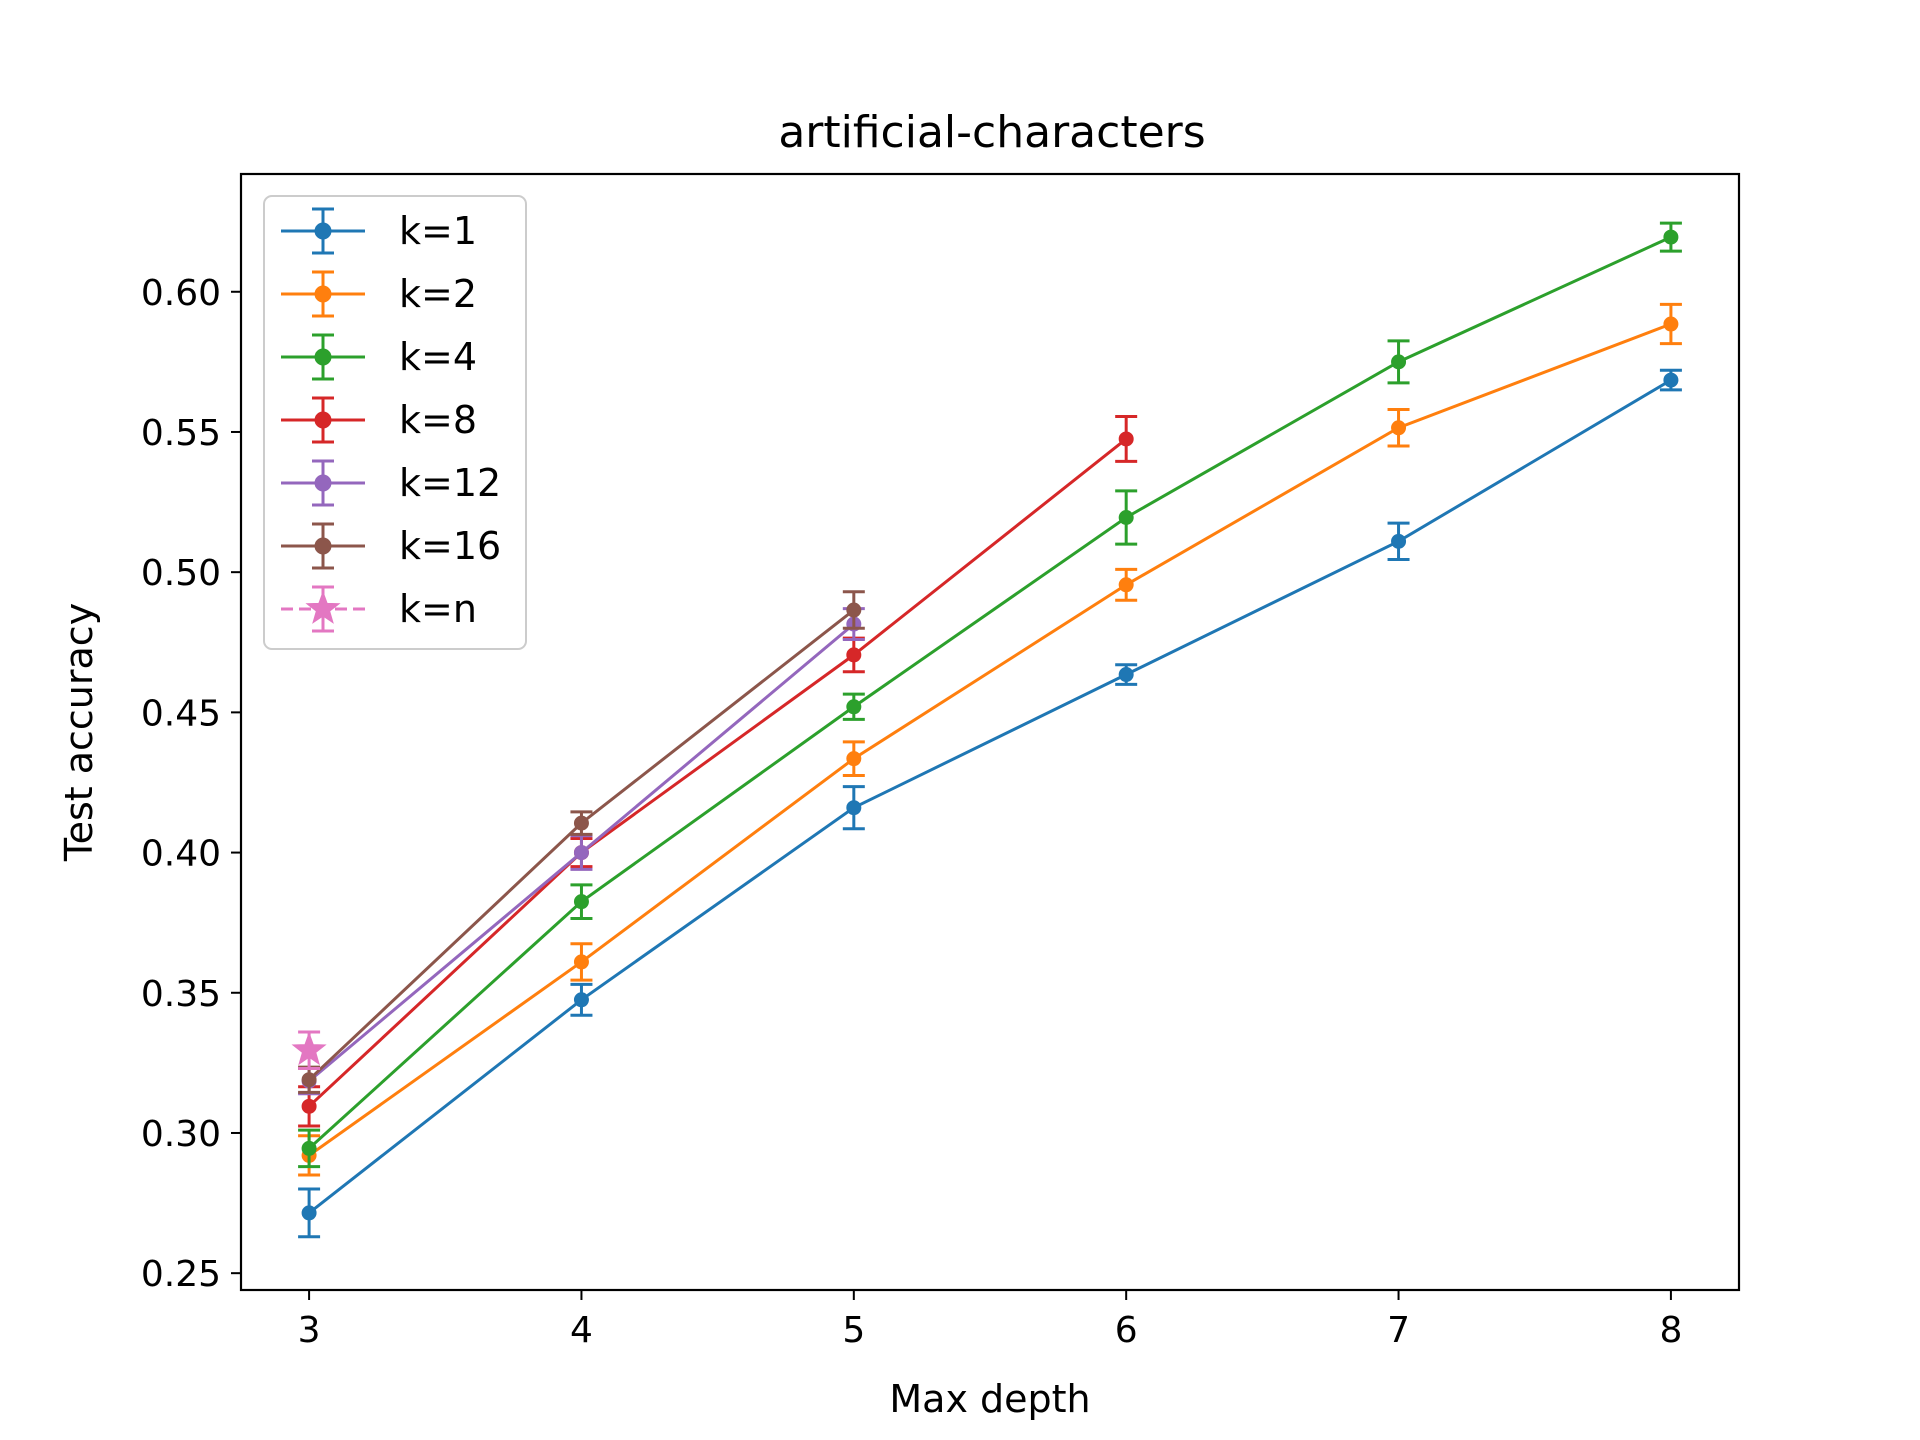  Describe the element at coordinates (309, 1330) in the screenshot. I see `x-tick-label: 3` at that location.